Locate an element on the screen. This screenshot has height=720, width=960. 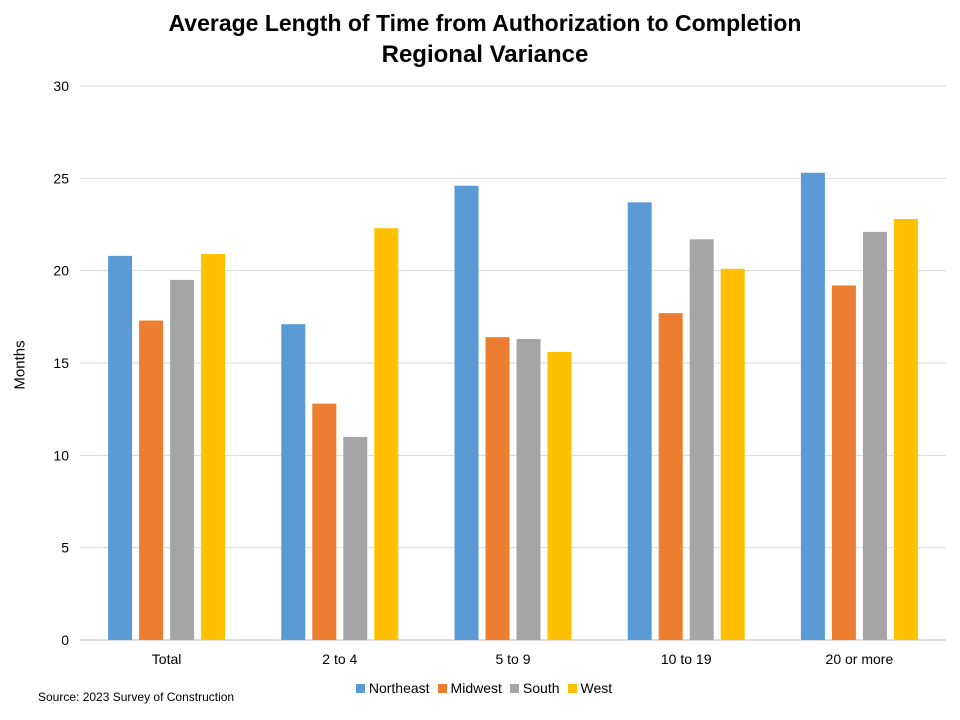
legend-label: West is located at coordinates (596, 688).